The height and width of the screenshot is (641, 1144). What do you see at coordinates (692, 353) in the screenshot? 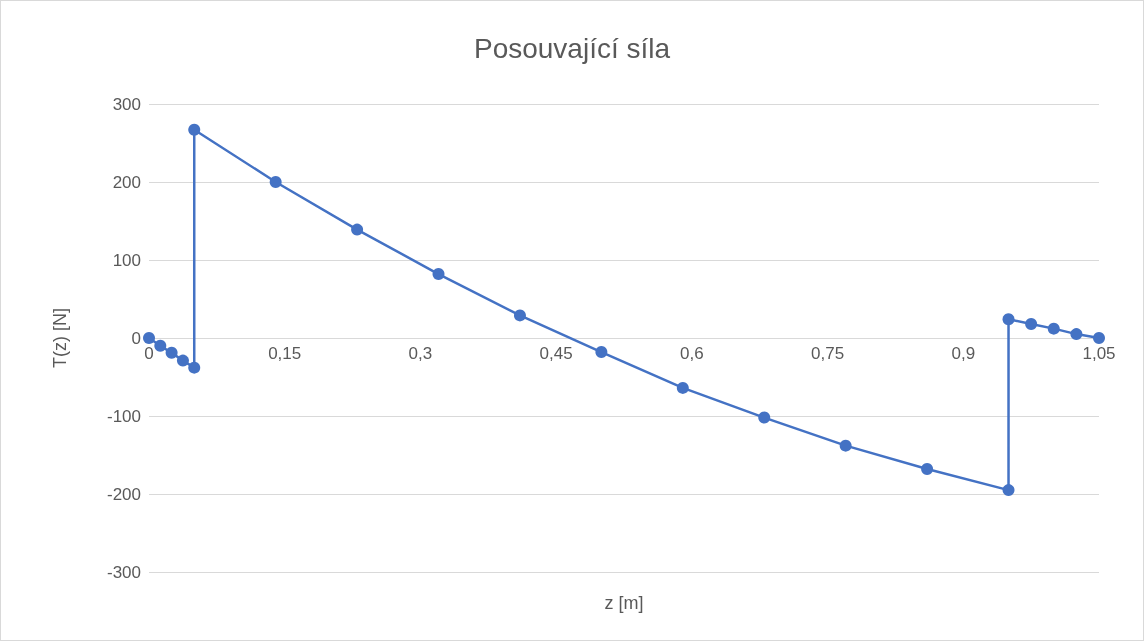
I see `x-tick-label: 0,6` at bounding box center [692, 353].